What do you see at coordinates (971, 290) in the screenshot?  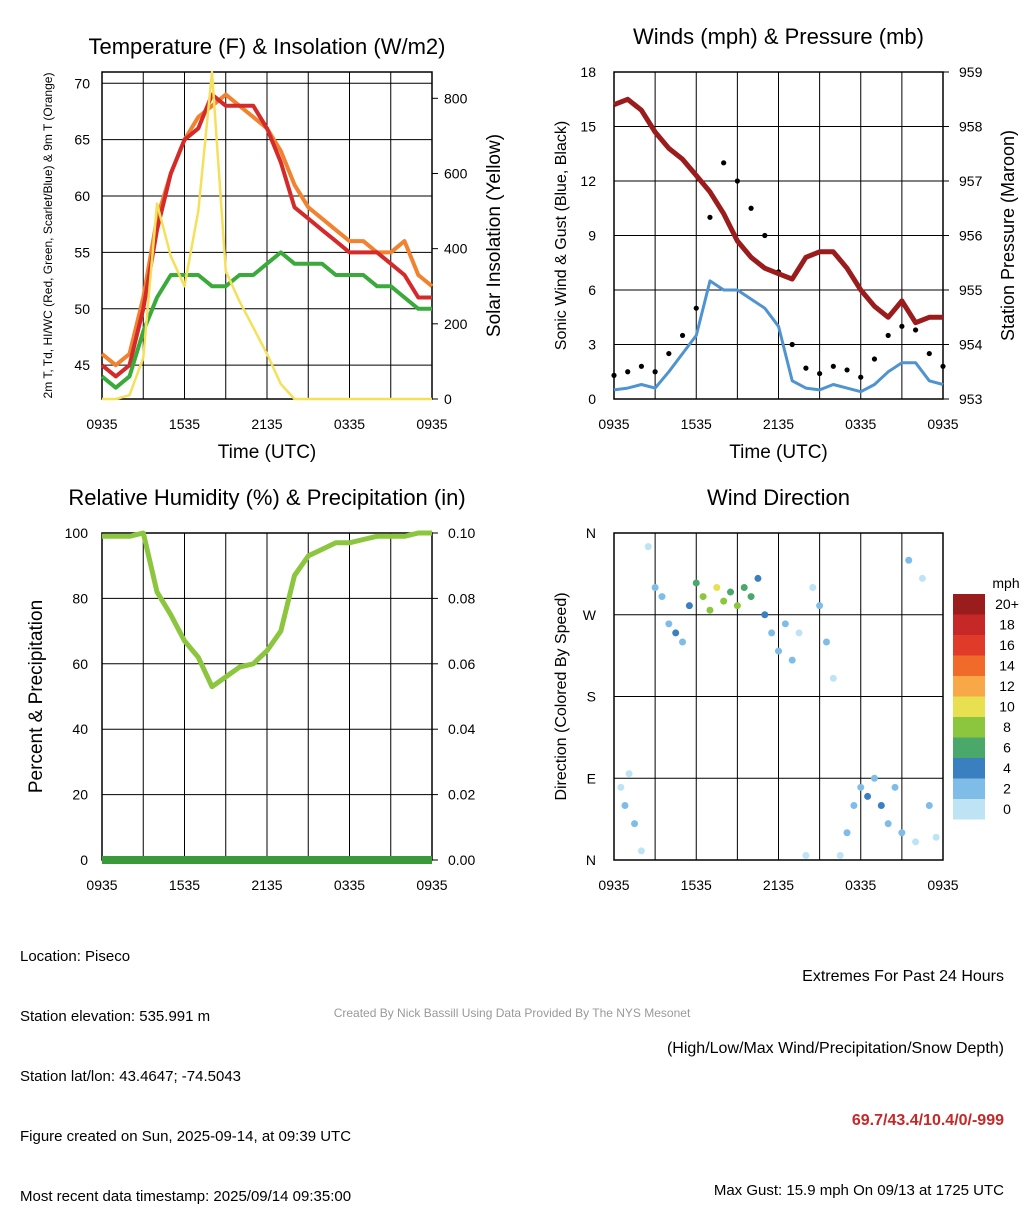 I see `y-tick-label-right: 955` at bounding box center [971, 290].